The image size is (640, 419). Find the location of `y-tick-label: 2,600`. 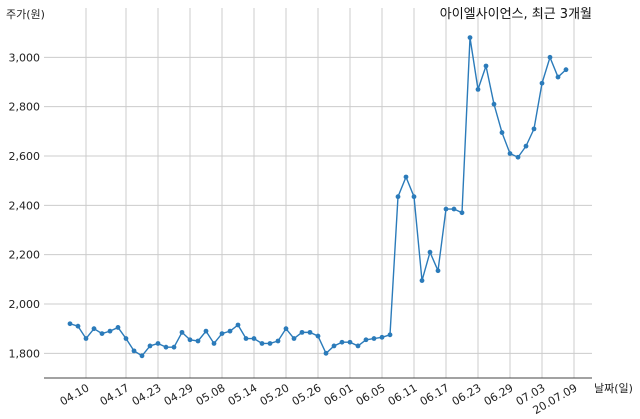

y-tick-label: 2,600 is located at coordinates (25, 156).